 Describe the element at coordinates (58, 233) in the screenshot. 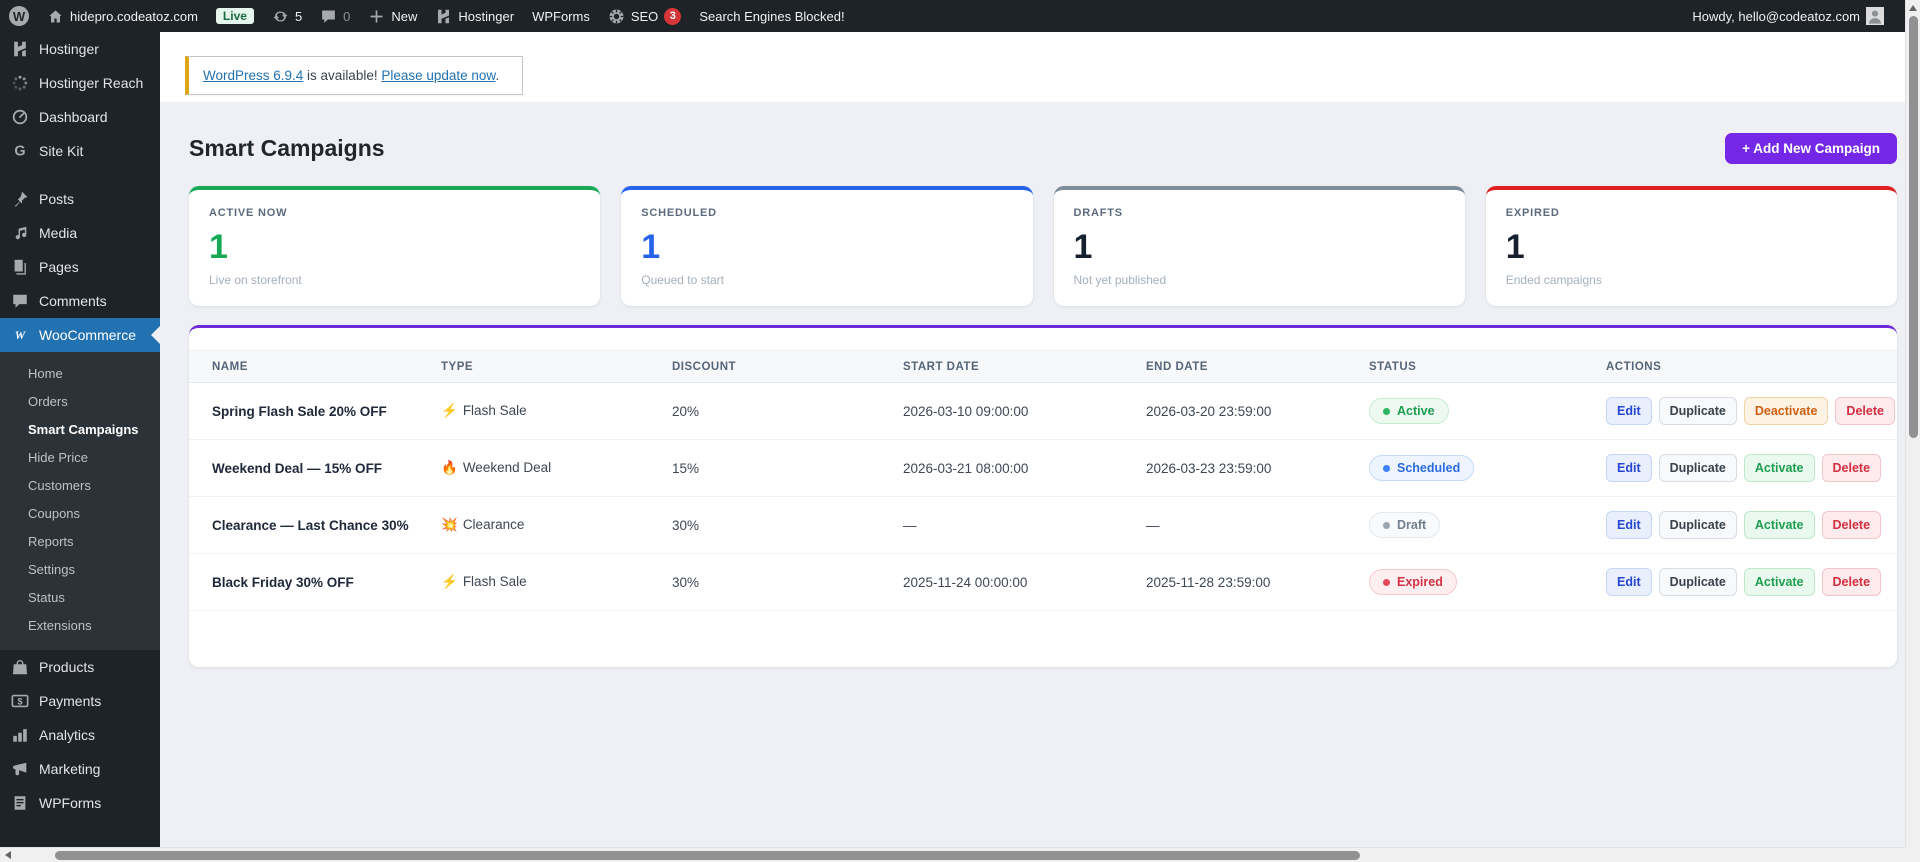

I see `sidebar-item-label: Media` at that location.